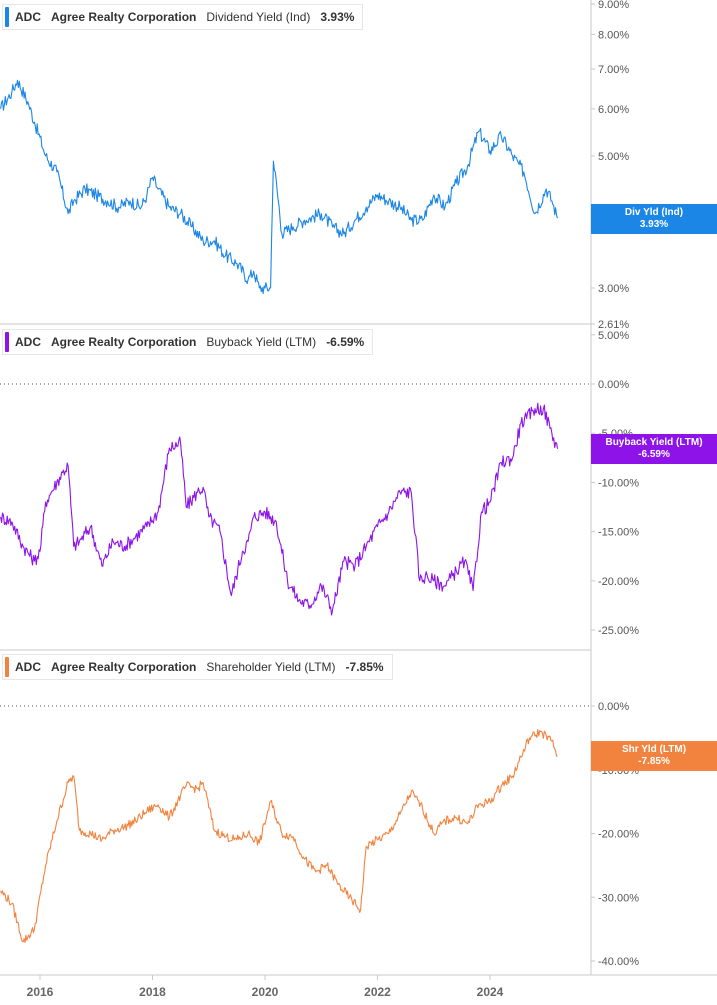 This screenshot has width=717, height=1005. I want to click on legend-shareholder-company: Agree Realty Corporation, so click(124, 667).